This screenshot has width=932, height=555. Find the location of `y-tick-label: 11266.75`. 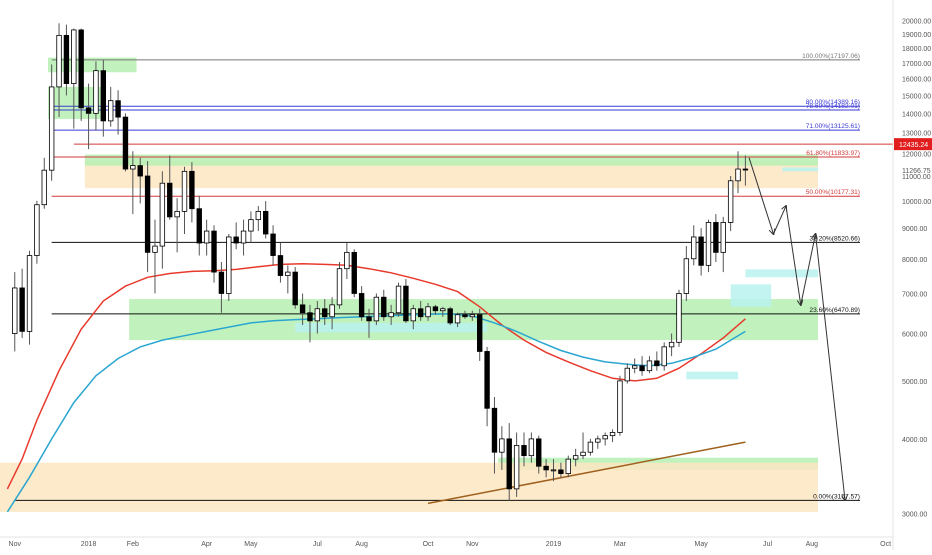

y-tick-label: 11266.75 is located at coordinates (916, 171).